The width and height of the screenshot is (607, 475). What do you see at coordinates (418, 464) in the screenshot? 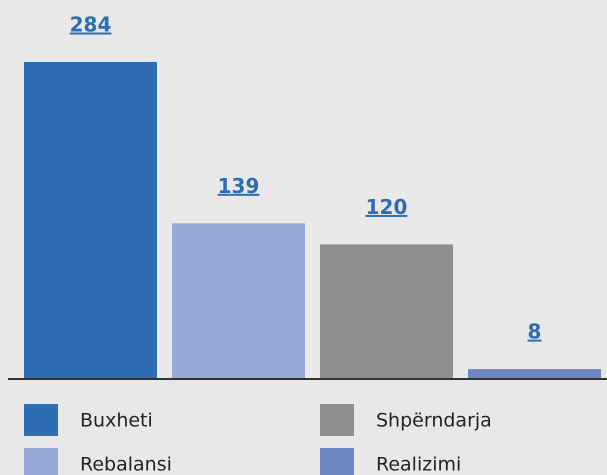
I see `legend-label: Realizimi` at bounding box center [418, 464].